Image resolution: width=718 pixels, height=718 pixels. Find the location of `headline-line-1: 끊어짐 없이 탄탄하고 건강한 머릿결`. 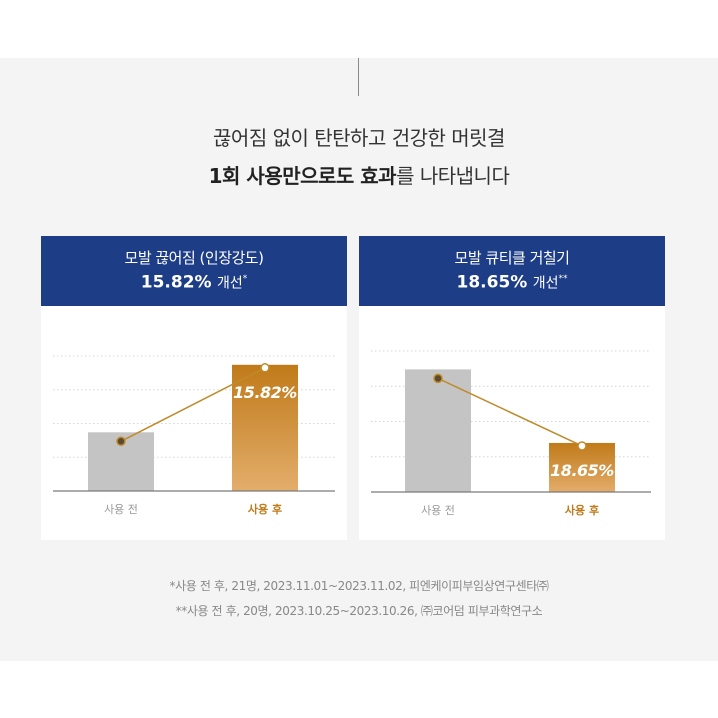

headline-line-1: 끊어짐 없이 탄탄하고 건강한 머릿결 is located at coordinates (359, 138).